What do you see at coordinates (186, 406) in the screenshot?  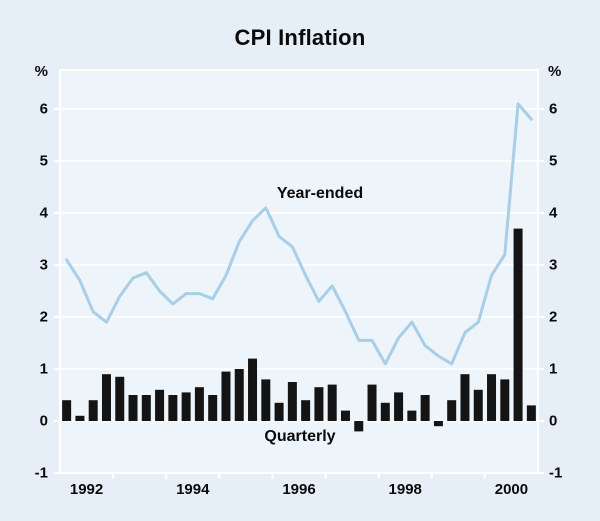 I see `bar-1994-Q2` at bounding box center [186, 406].